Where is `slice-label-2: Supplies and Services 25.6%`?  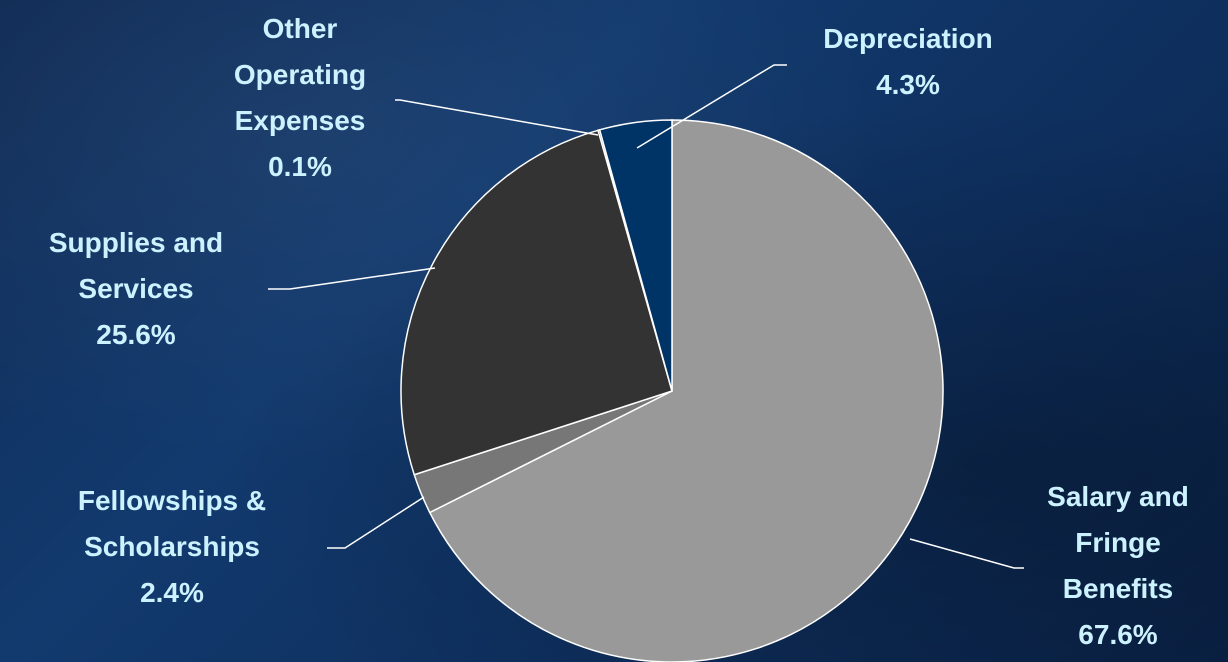
slice-label-2: Supplies and Services 25.6% is located at coordinates (136, 288).